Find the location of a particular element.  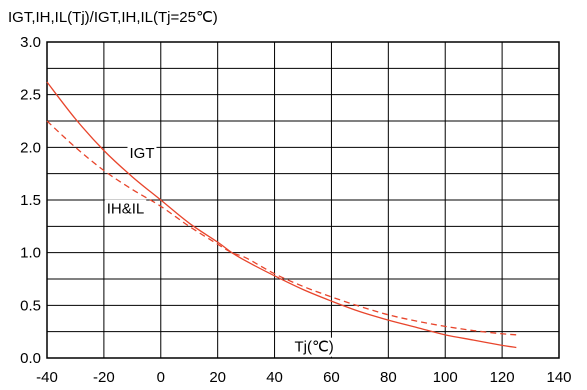

y-tick-label: 0.5 is located at coordinates (30, 305).